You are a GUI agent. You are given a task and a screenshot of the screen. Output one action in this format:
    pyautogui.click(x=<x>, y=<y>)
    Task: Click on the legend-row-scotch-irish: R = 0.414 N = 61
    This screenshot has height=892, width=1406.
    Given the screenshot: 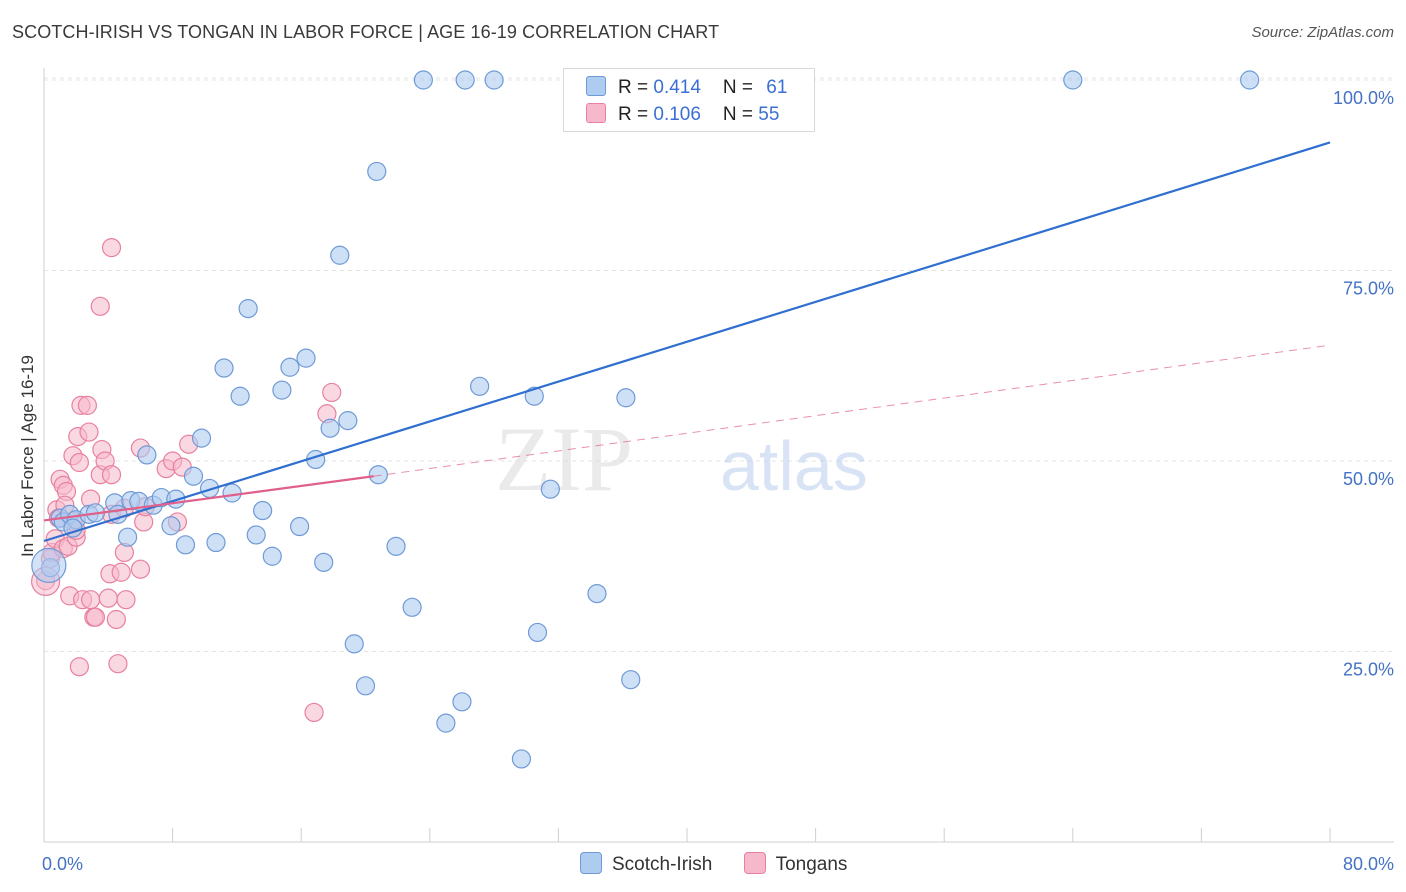 What is the action you would take?
    pyautogui.click(x=686, y=88)
    